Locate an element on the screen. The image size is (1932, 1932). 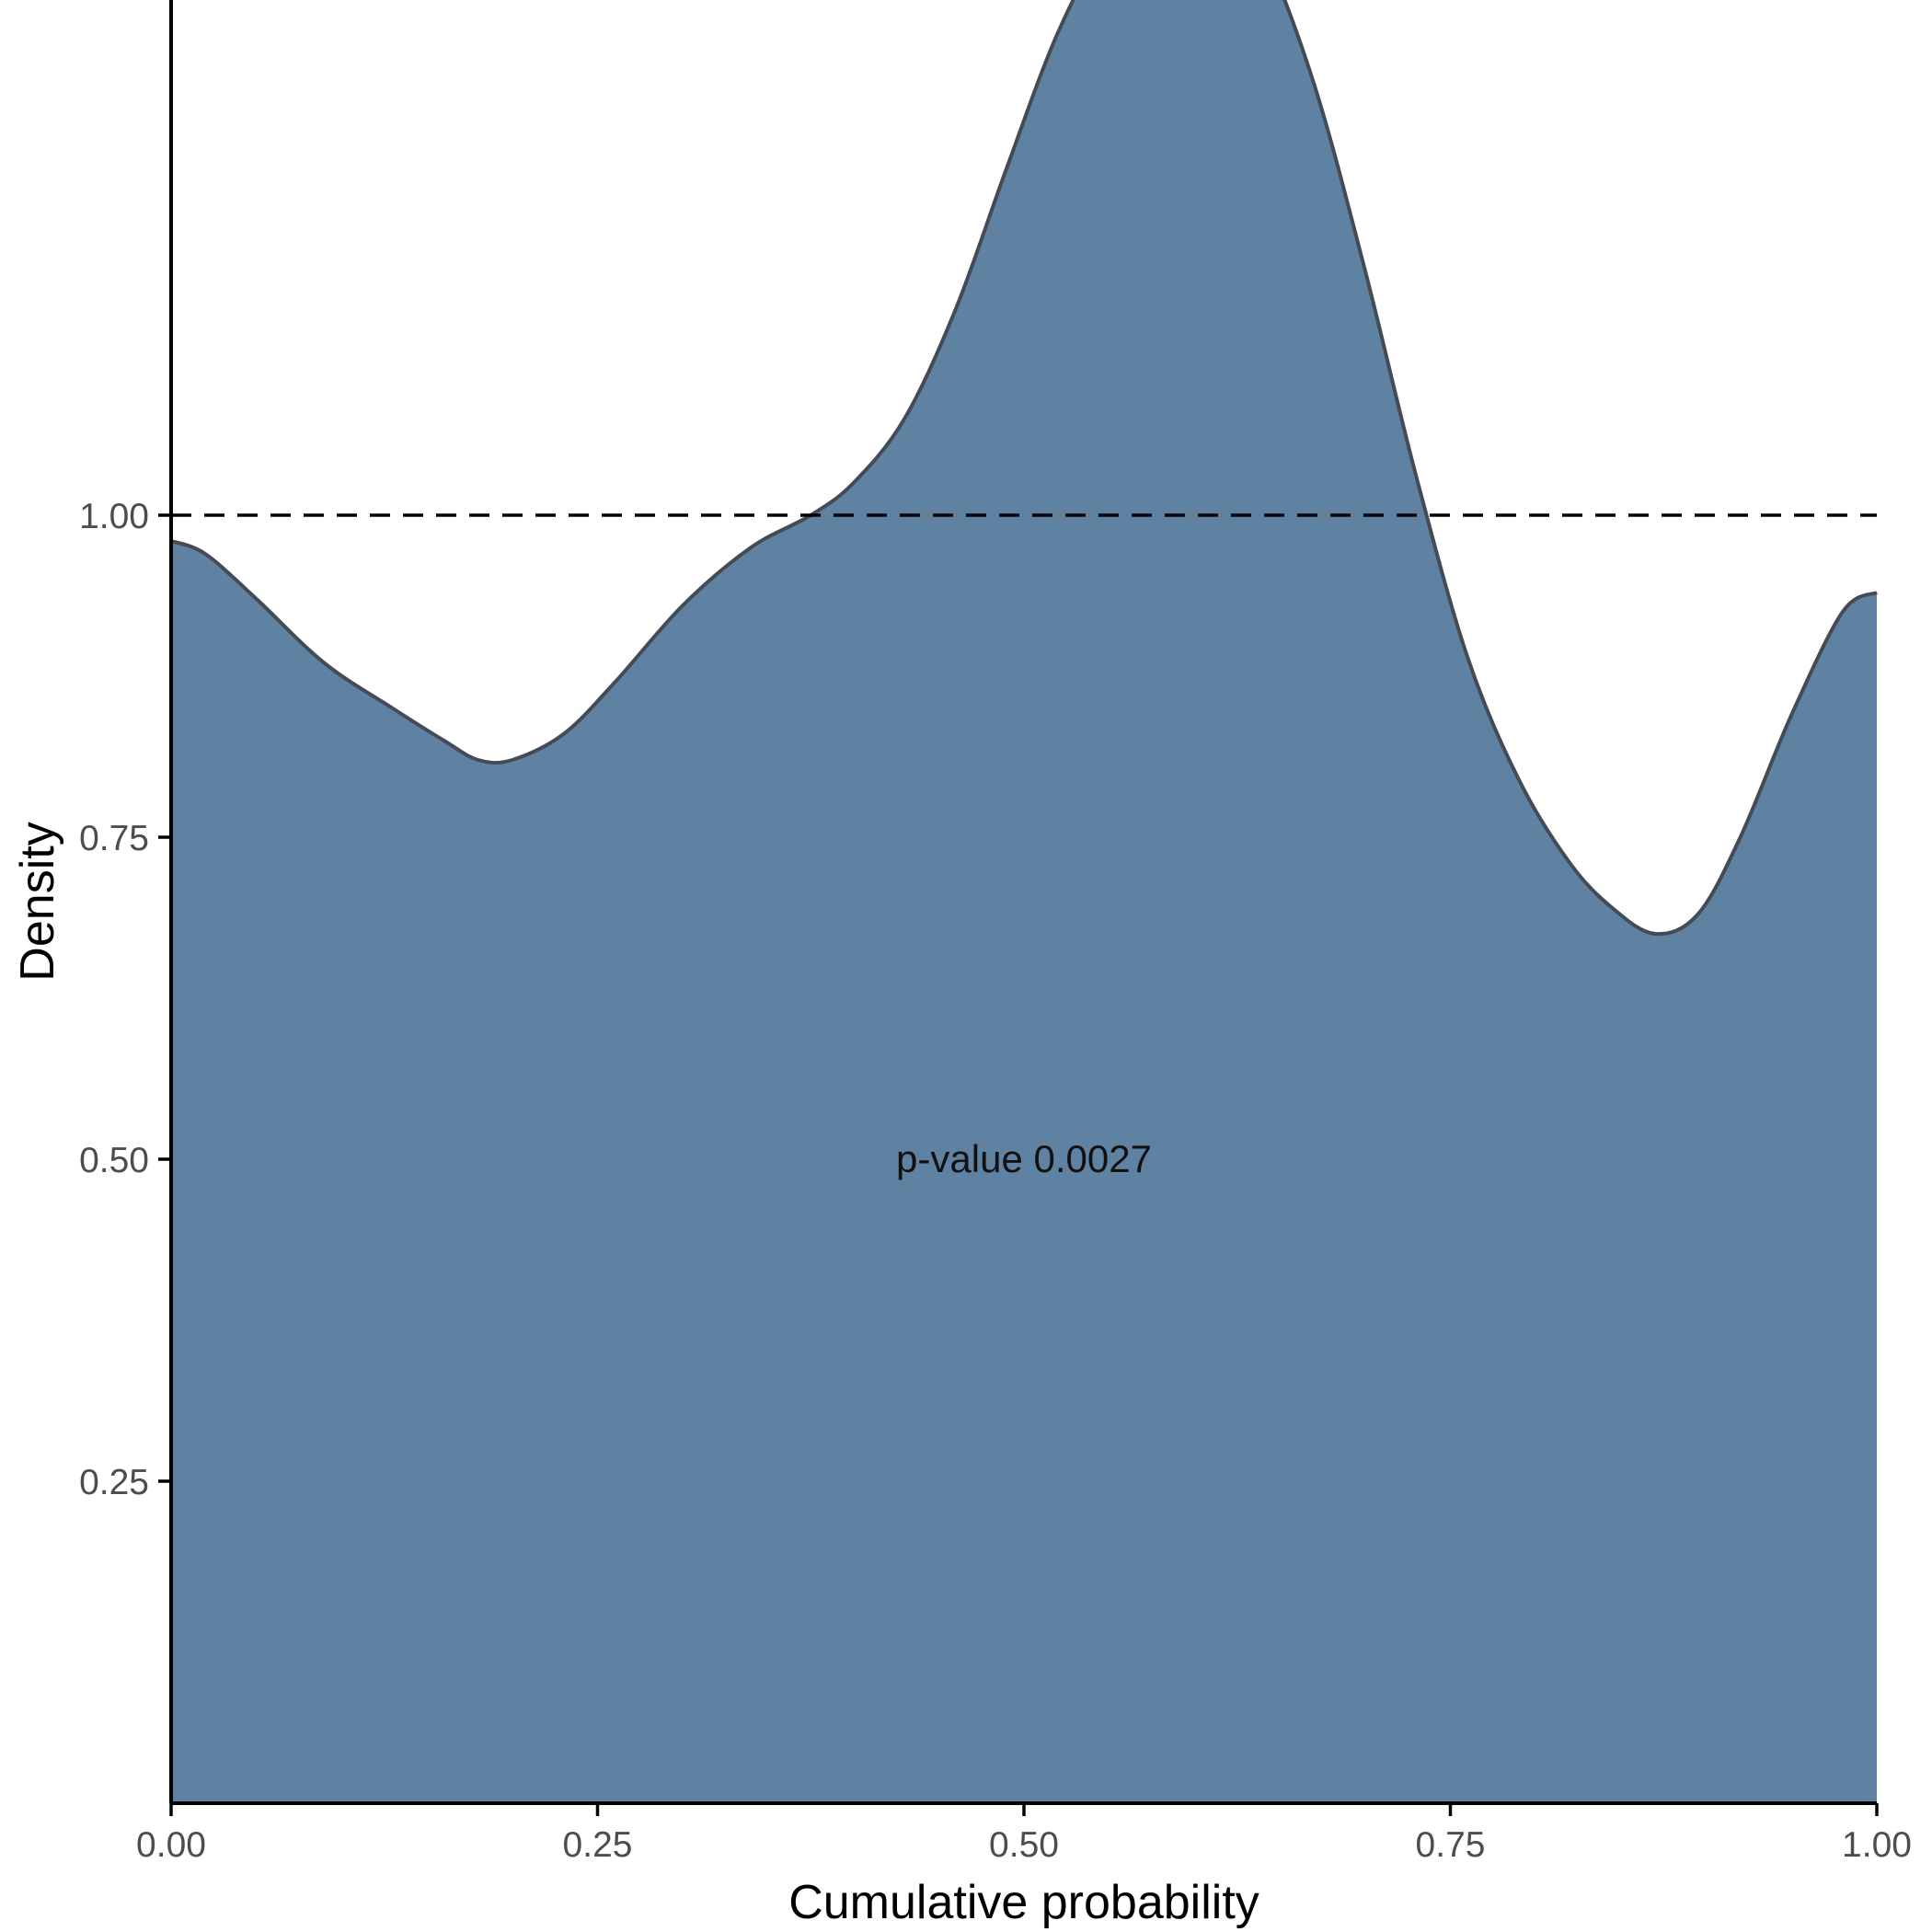
y-tick-label: 0.50 is located at coordinates (114, 1160).